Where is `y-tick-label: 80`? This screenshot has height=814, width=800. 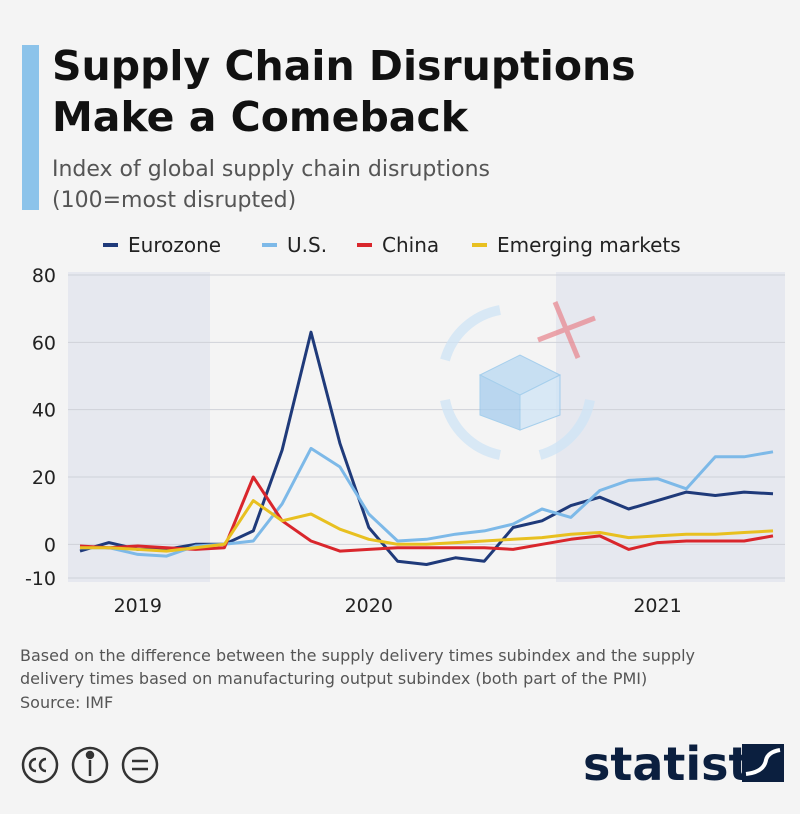 y-tick-label: 80 is located at coordinates (44, 276).